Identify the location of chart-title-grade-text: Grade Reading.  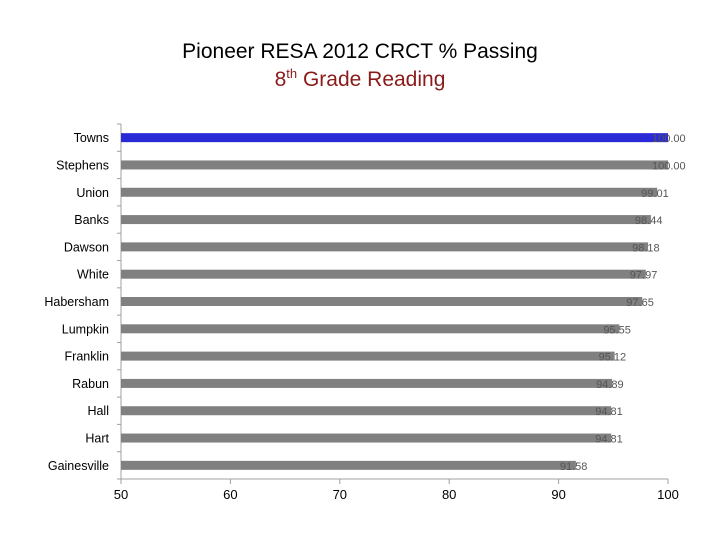
(371, 79).